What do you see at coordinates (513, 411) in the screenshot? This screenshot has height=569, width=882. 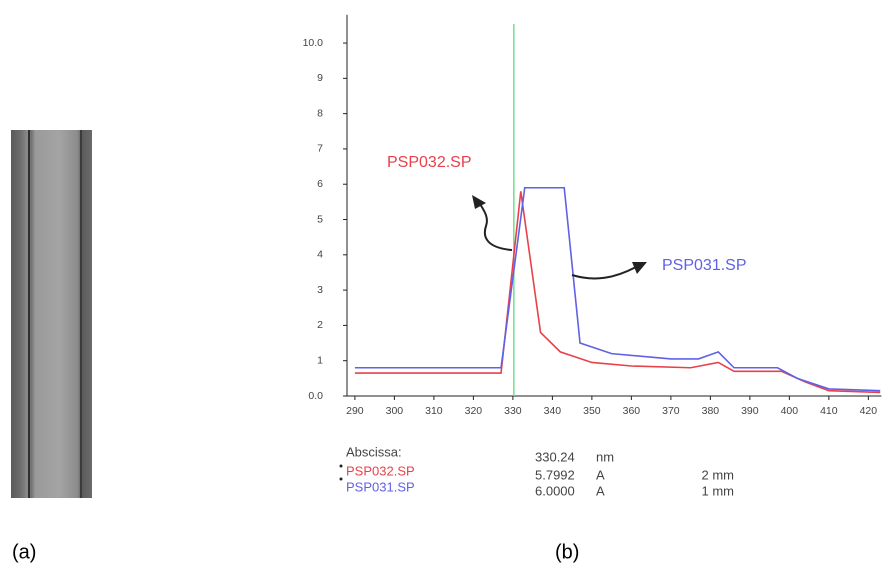 I see `x-tick-label: 330` at bounding box center [513, 411].